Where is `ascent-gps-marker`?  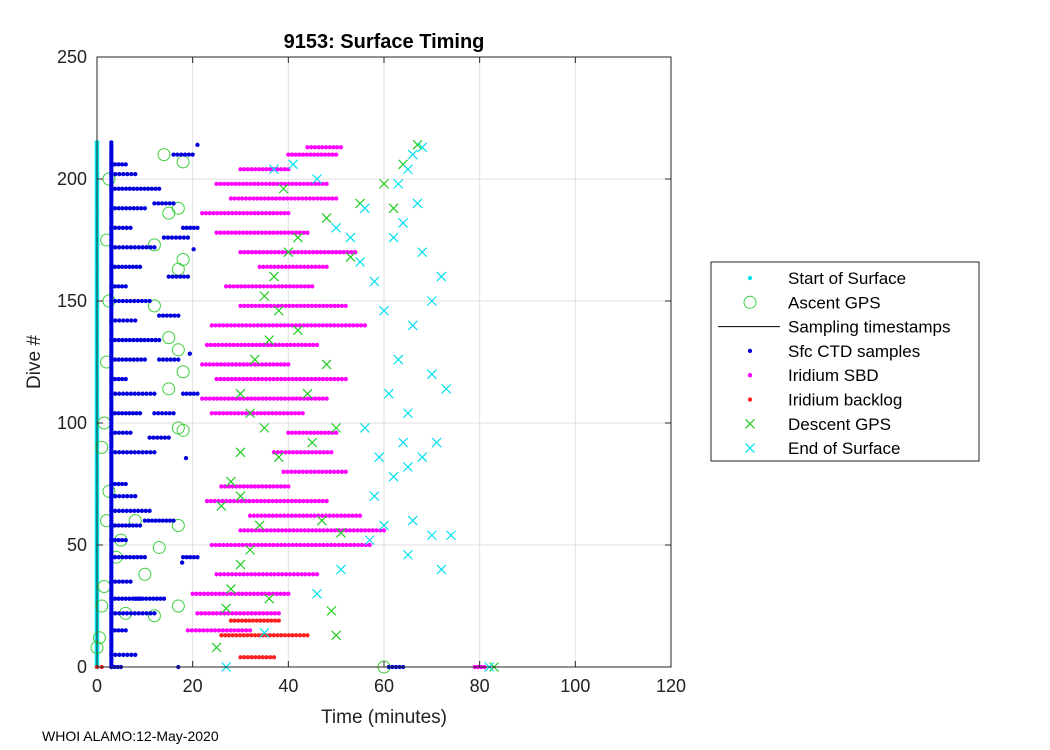 ascent-gps-marker is located at coordinates (183, 430).